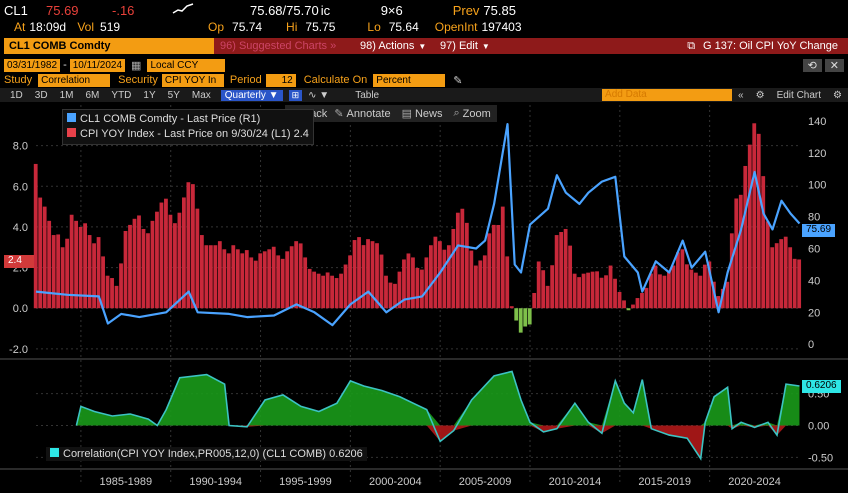  Describe the element at coordinates (20, 309) in the screenshot. I see `left-tick-label: 0.0` at that location.